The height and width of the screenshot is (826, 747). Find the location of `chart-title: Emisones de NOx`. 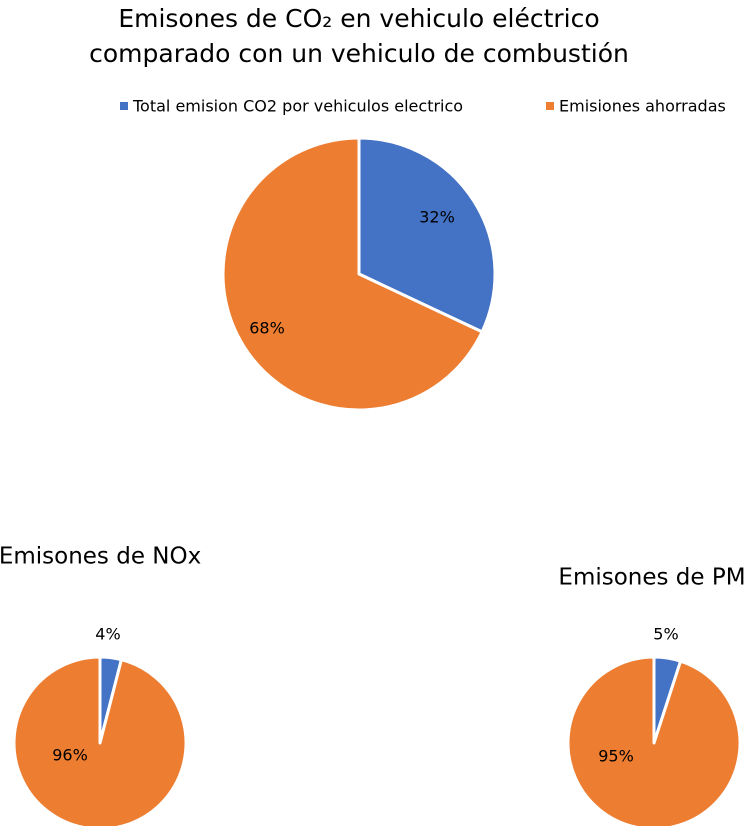

chart-title: Emisones de NOx is located at coordinates (100, 557).